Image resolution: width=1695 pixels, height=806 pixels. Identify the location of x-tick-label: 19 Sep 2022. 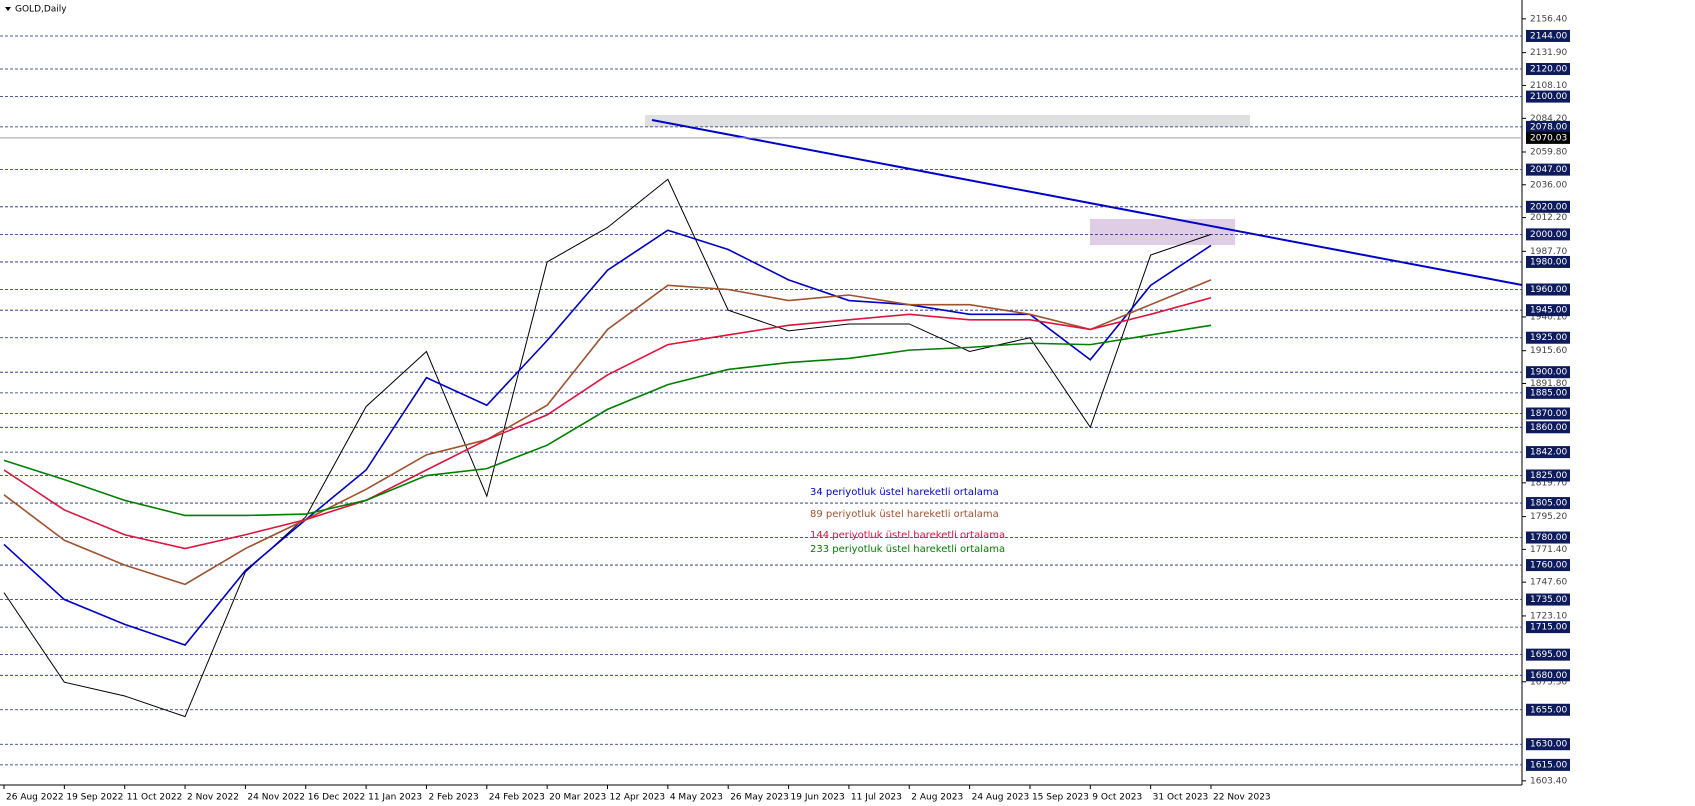
(94, 798).